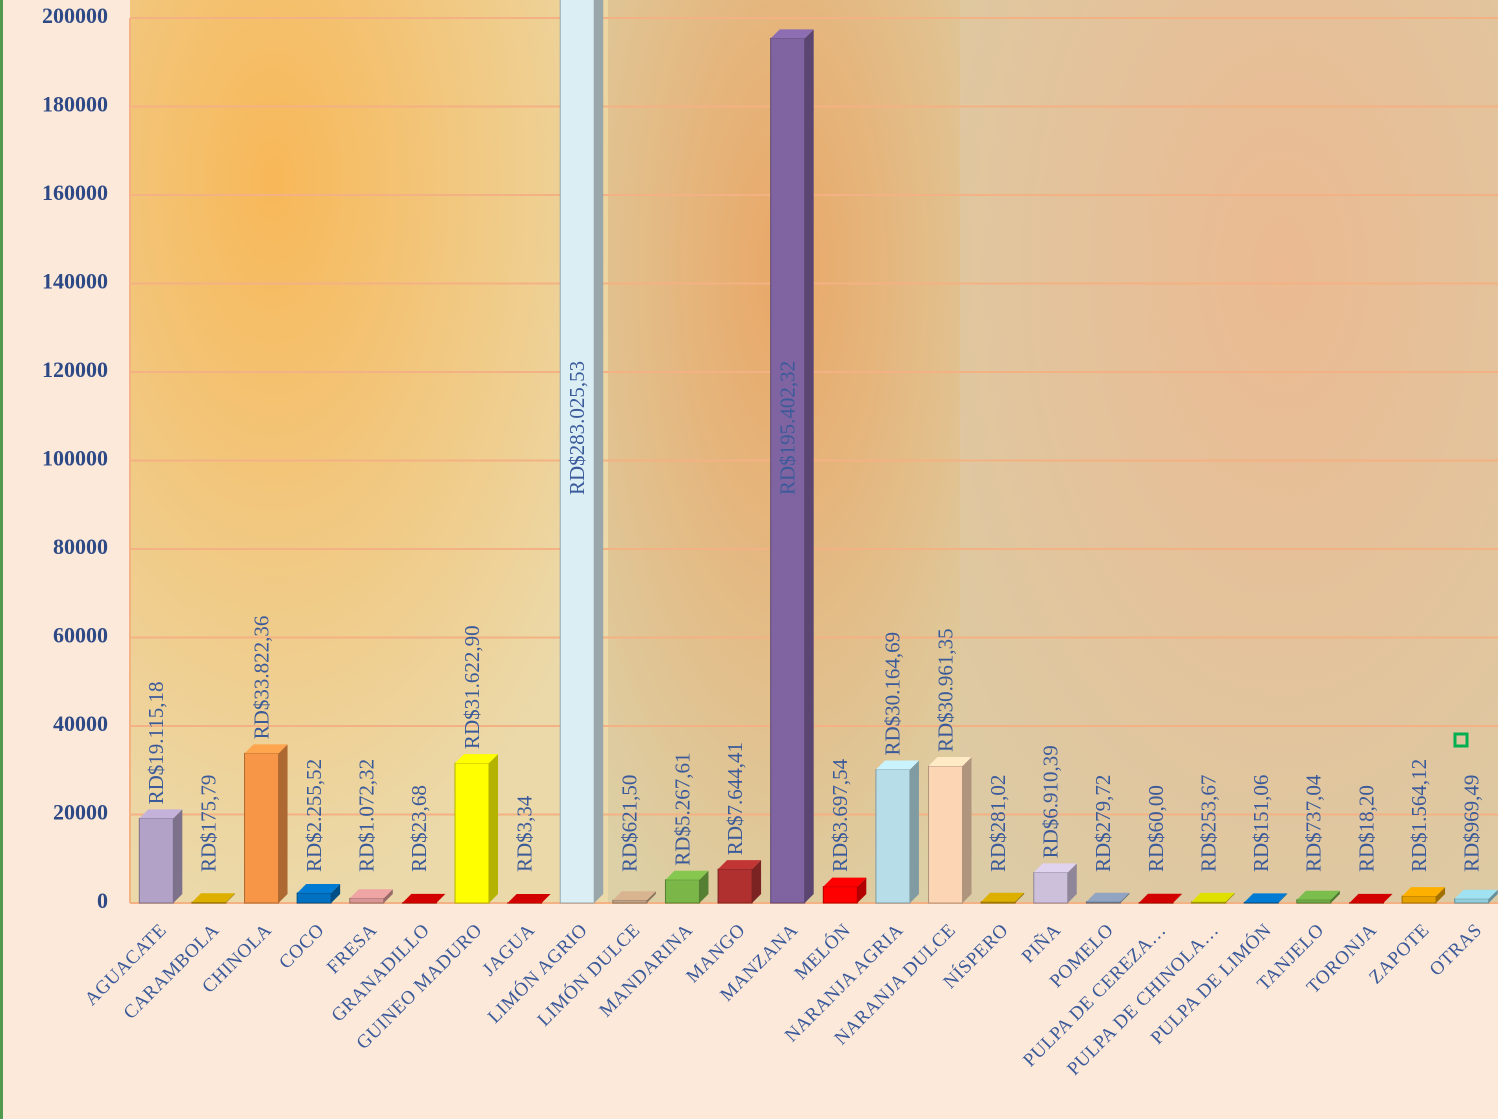 This screenshot has width=1498, height=1119. What do you see at coordinates (156, 743) in the screenshot?
I see `value-label: RD$19.115,18` at bounding box center [156, 743].